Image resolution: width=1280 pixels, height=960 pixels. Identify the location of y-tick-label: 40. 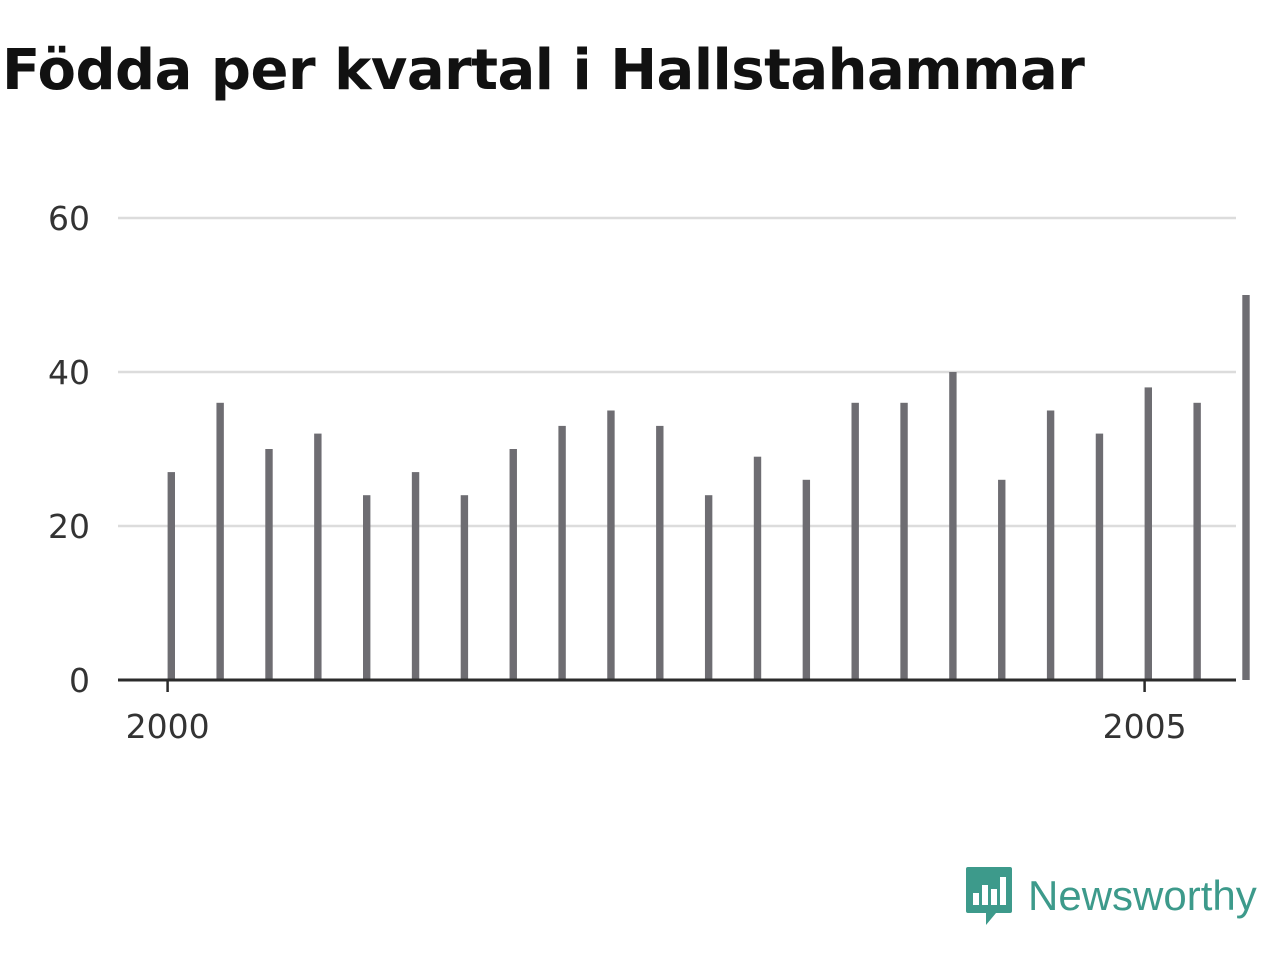
(69, 372).